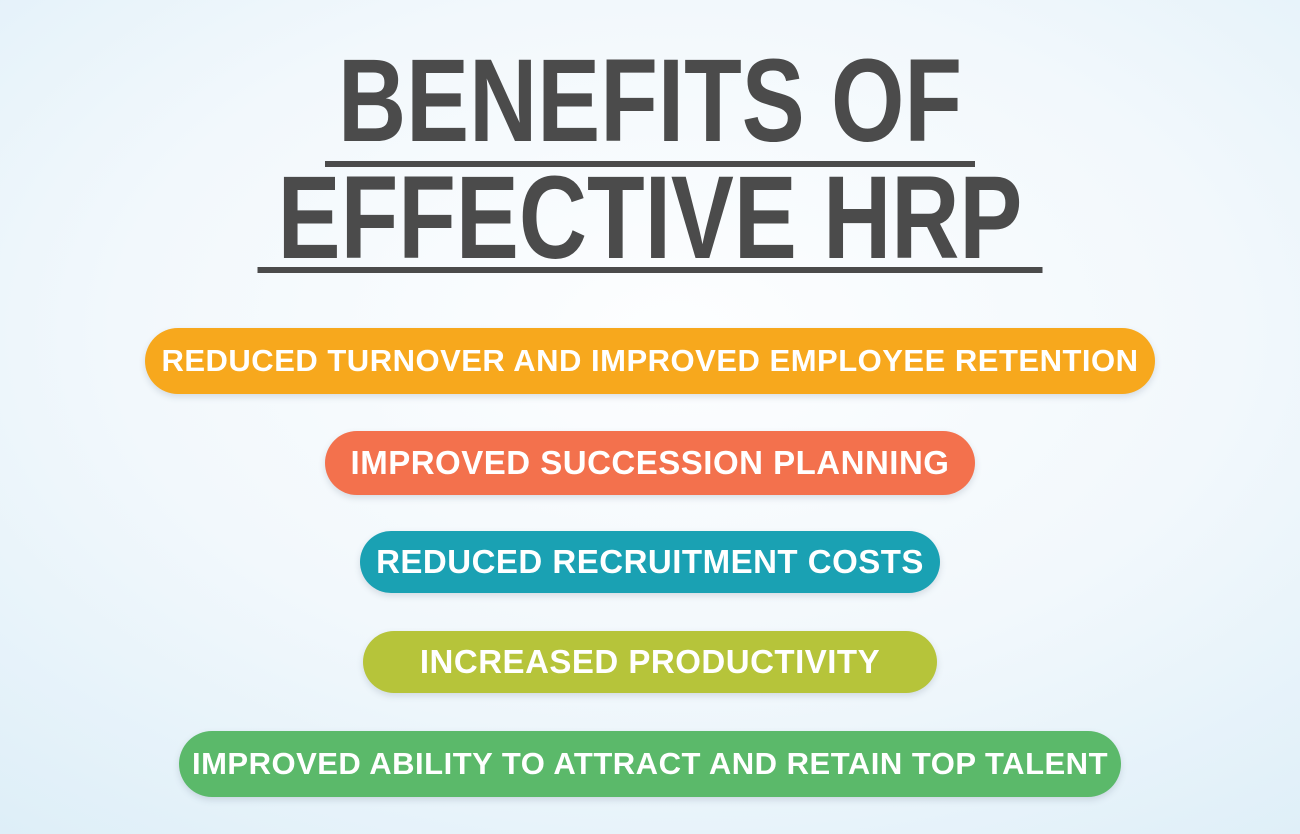 The width and height of the screenshot is (1300, 834). What do you see at coordinates (650, 463) in the screenshot?
I see `benefit-pill-succession-planning: IMPROVED SUCCESSION PLANNING` at bounding box center [650, 463].